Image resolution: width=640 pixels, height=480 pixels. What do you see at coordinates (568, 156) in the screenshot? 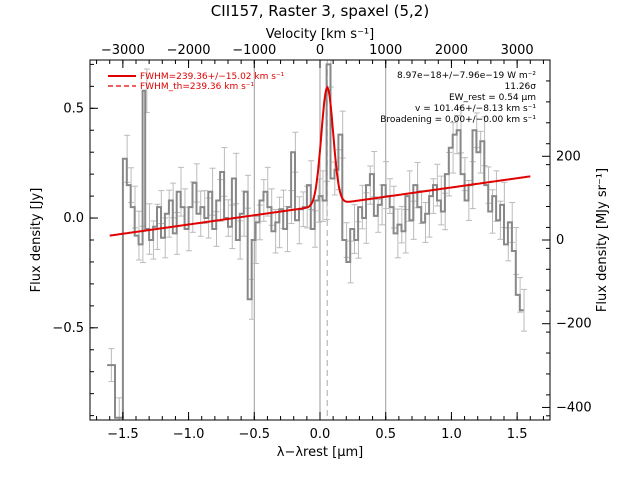
I see `right-tick-label-3: 200` at bounding box center [568, 156].